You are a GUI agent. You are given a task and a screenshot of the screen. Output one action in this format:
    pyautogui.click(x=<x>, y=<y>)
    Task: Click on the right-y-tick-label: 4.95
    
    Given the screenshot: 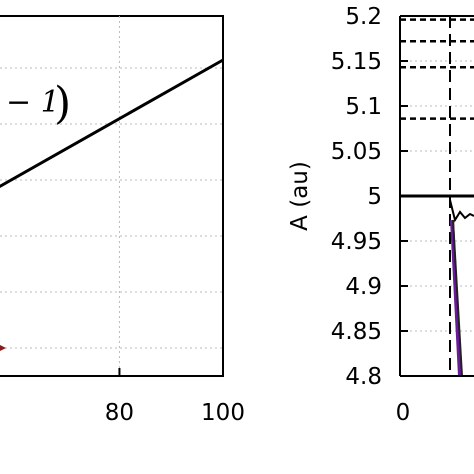 What is the action you would take?
    pyautogui.click(x=356, y=242)
    